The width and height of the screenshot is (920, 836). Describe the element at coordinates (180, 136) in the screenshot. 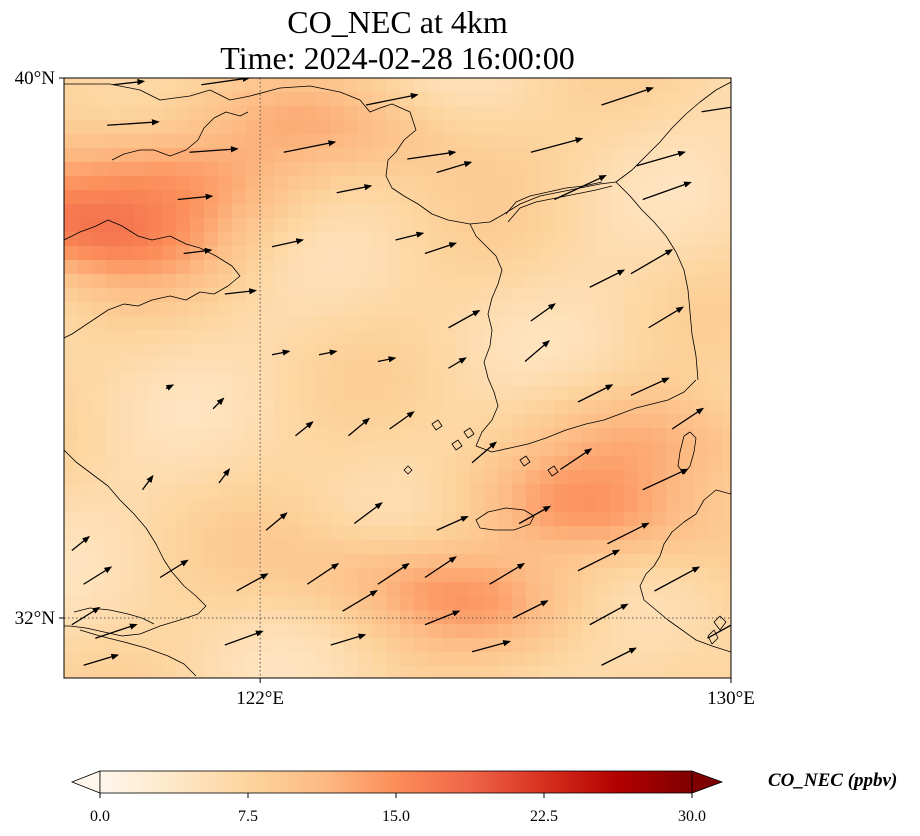

I see `coastline-liaodong-west` at that location.